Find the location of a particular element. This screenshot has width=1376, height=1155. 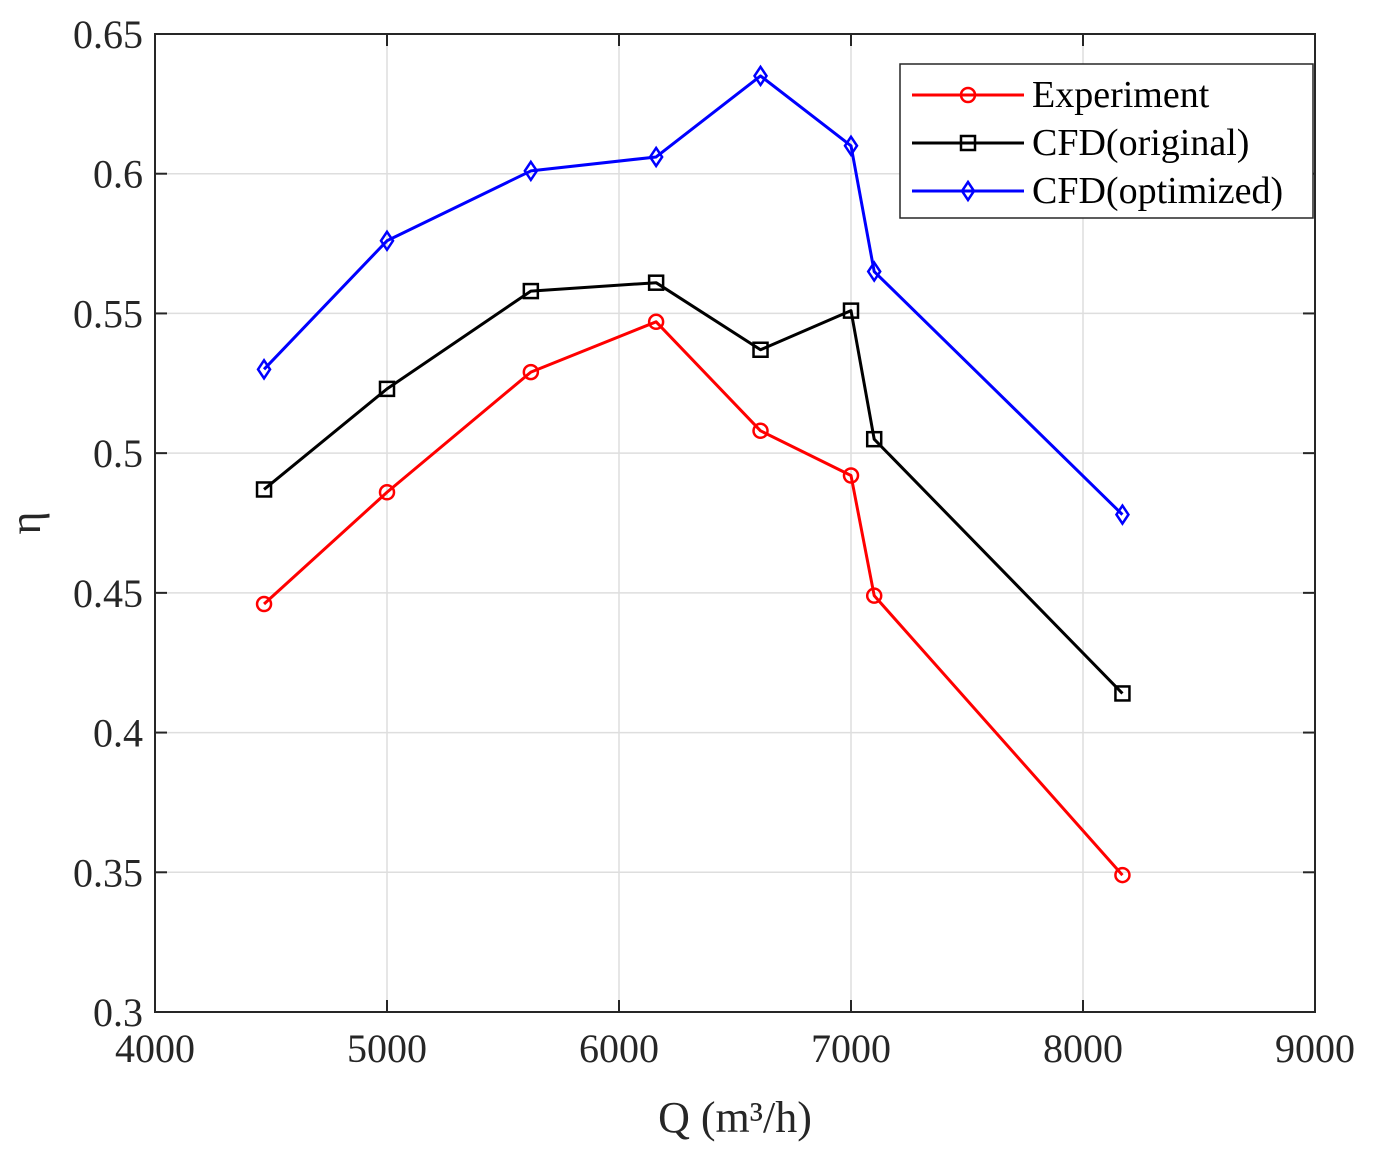

legend: Experiment CFD(original) CFD(optimized) is located at coordinates (1106, 141).